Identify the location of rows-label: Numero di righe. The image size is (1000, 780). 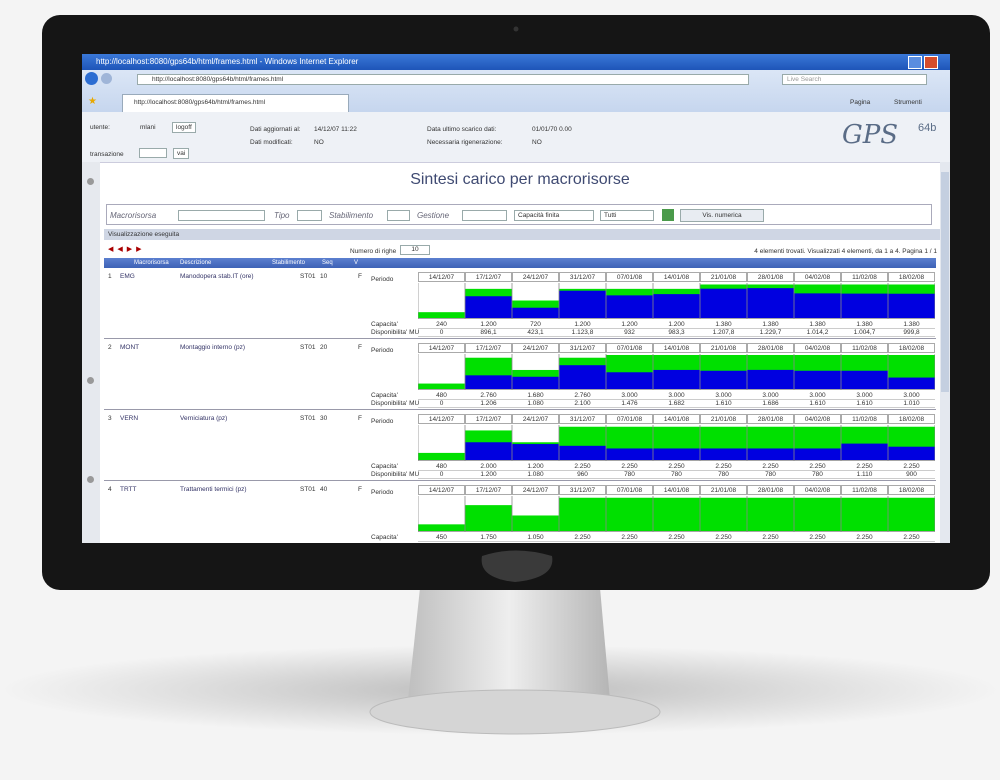
(373, 251).